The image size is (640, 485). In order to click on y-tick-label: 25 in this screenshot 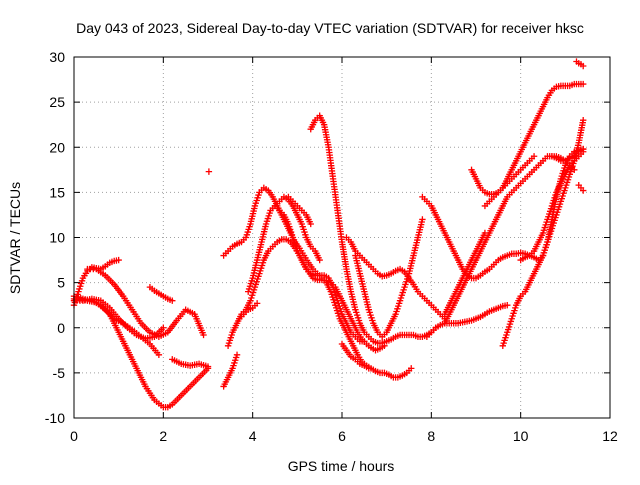, I will do `click(57, 102)`.